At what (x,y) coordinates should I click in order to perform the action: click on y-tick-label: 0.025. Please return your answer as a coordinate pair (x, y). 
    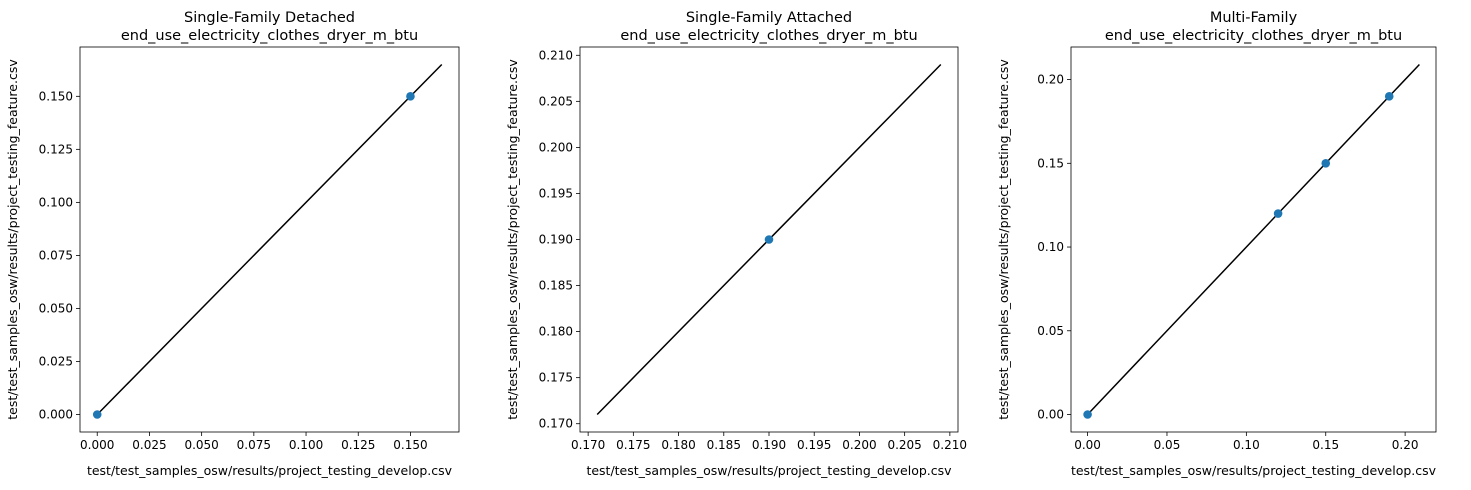
    Looking at the image, I should click on (56, 361).